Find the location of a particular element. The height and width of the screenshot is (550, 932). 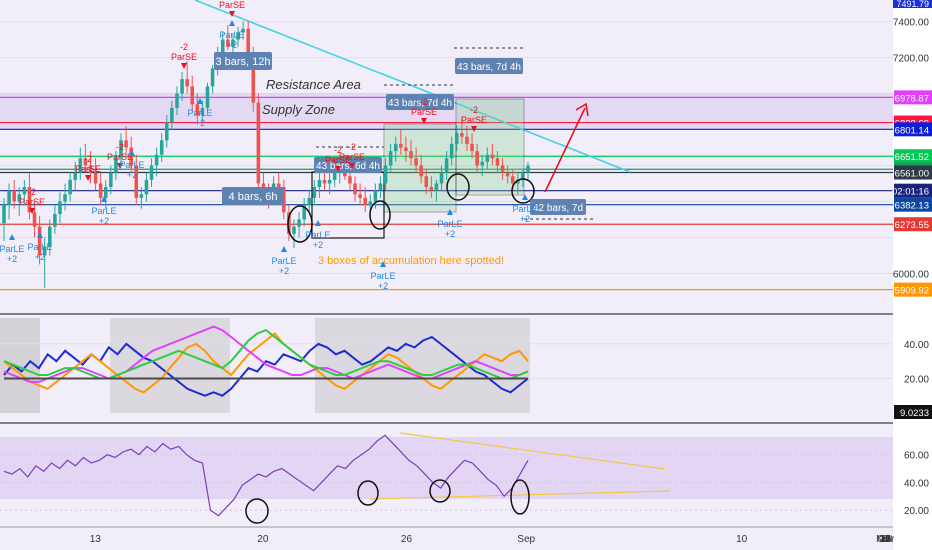

time-tick-label: 22 is located at coordinates (885, 539).